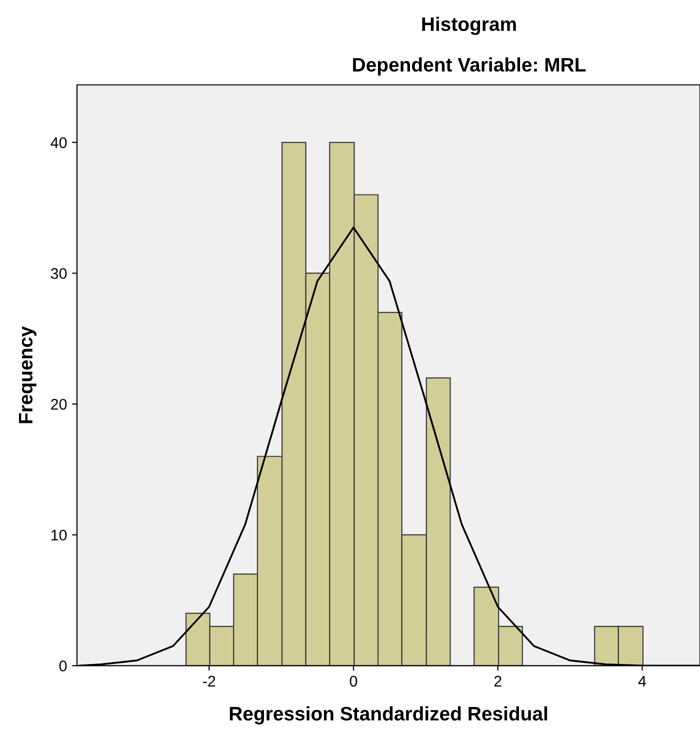 This screenshot has width=700, height=738. Describe the element at coordinates (59, 404) in the screenshot. I see `y-tick-label: 20` at that location.